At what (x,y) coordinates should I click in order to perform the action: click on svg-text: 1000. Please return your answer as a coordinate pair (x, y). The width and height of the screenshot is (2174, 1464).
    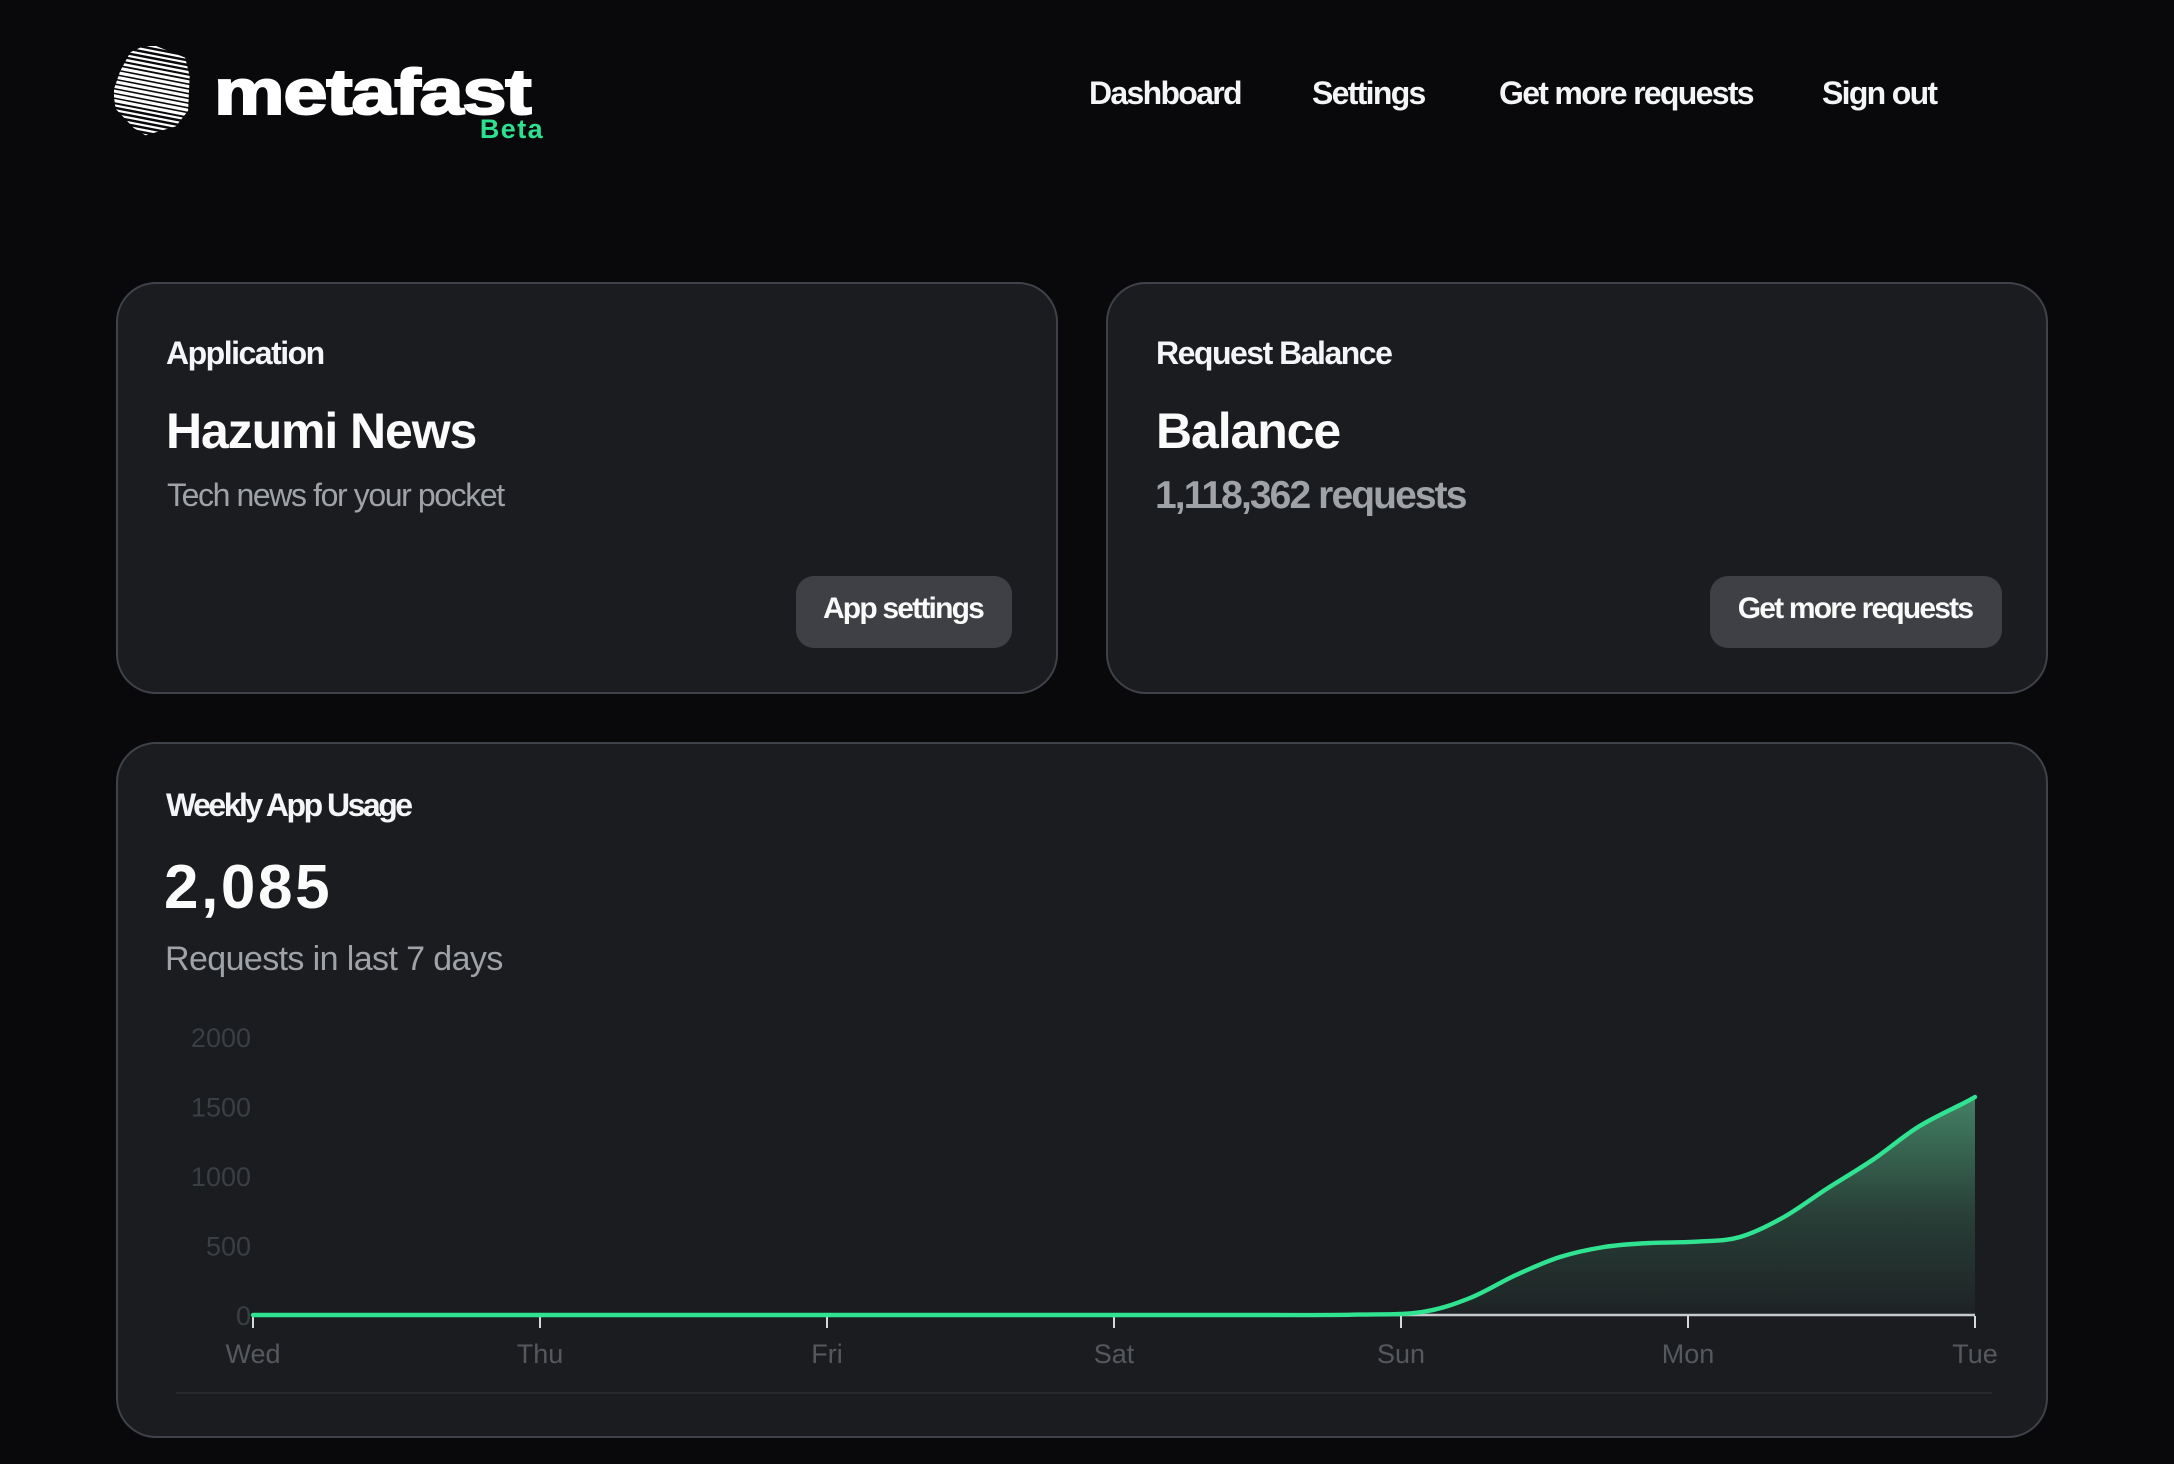
    Looking at the image, I should click on (221, 1177).